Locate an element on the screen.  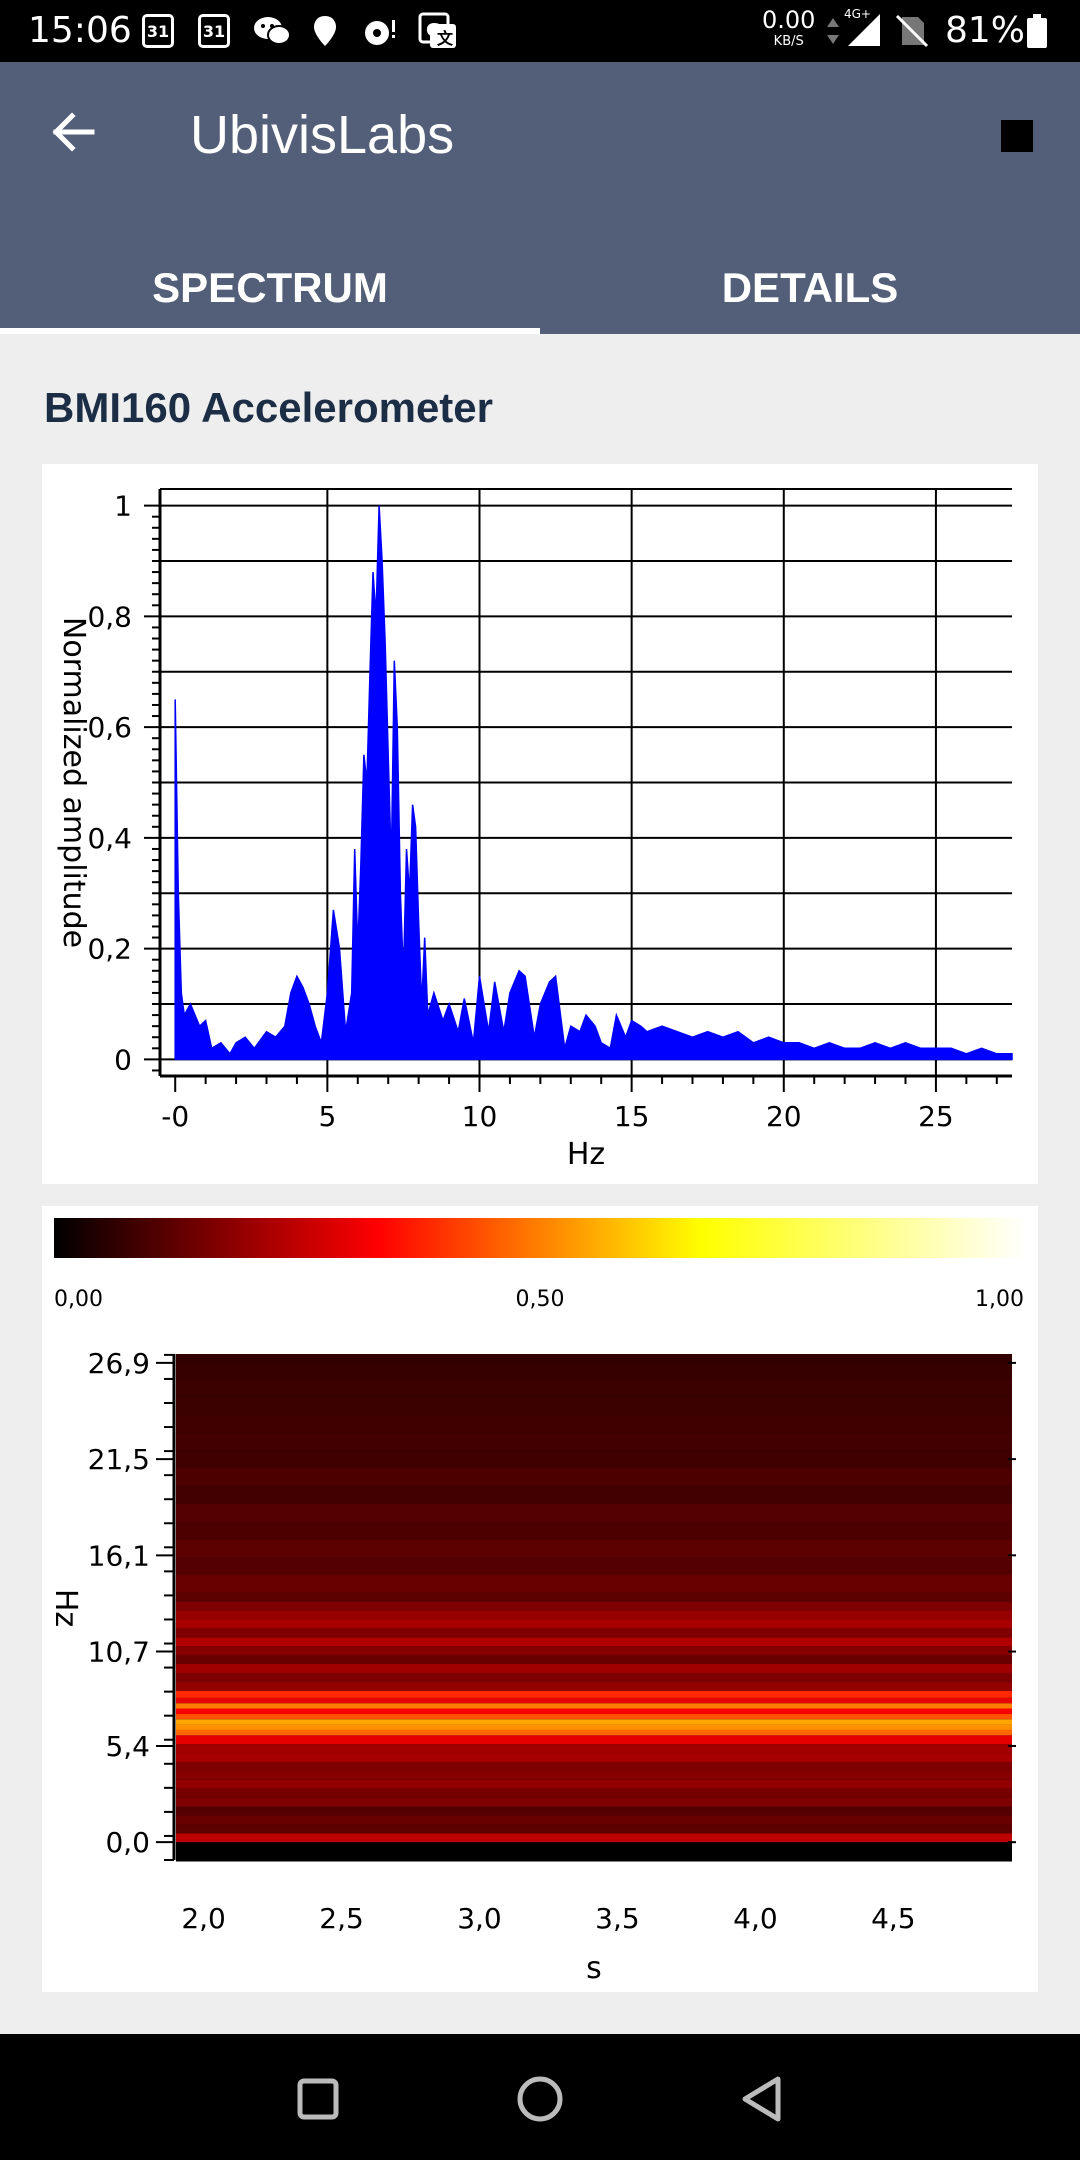
y-tick-label: 26,9 is located at coordinates (119, 1363).